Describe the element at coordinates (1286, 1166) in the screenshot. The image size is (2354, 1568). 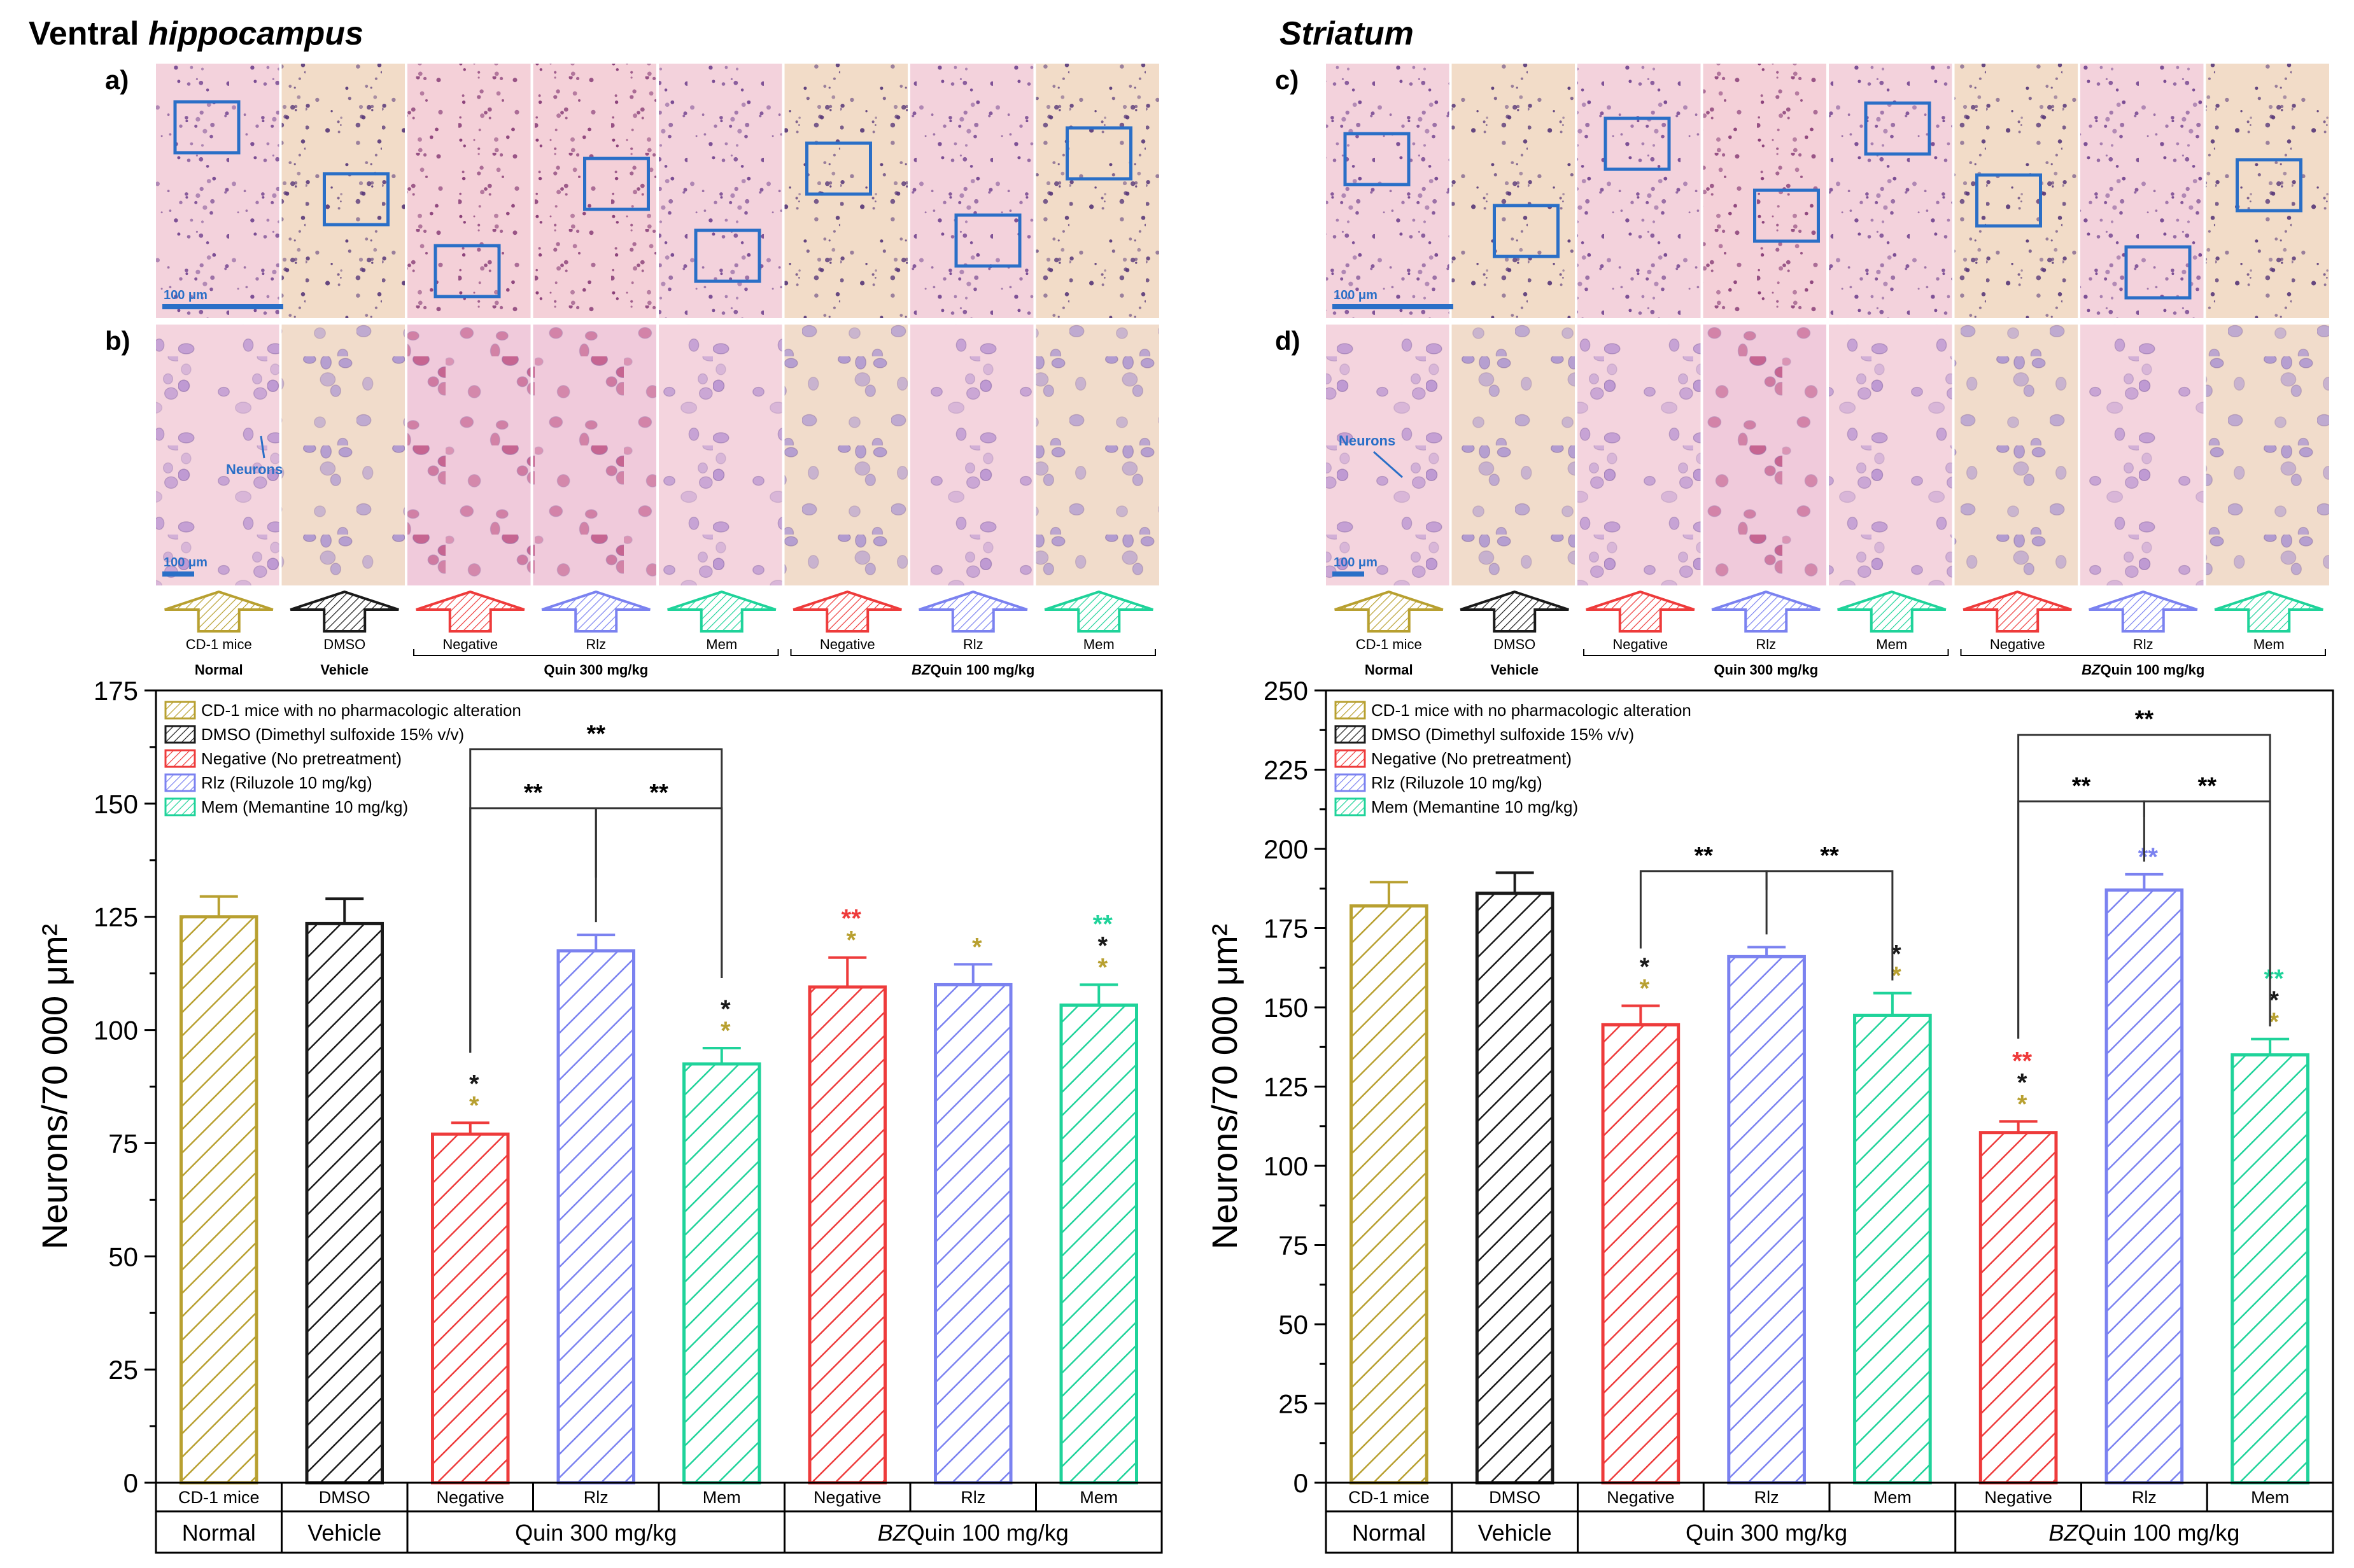
I see `y-tick-label: 100` at that location.